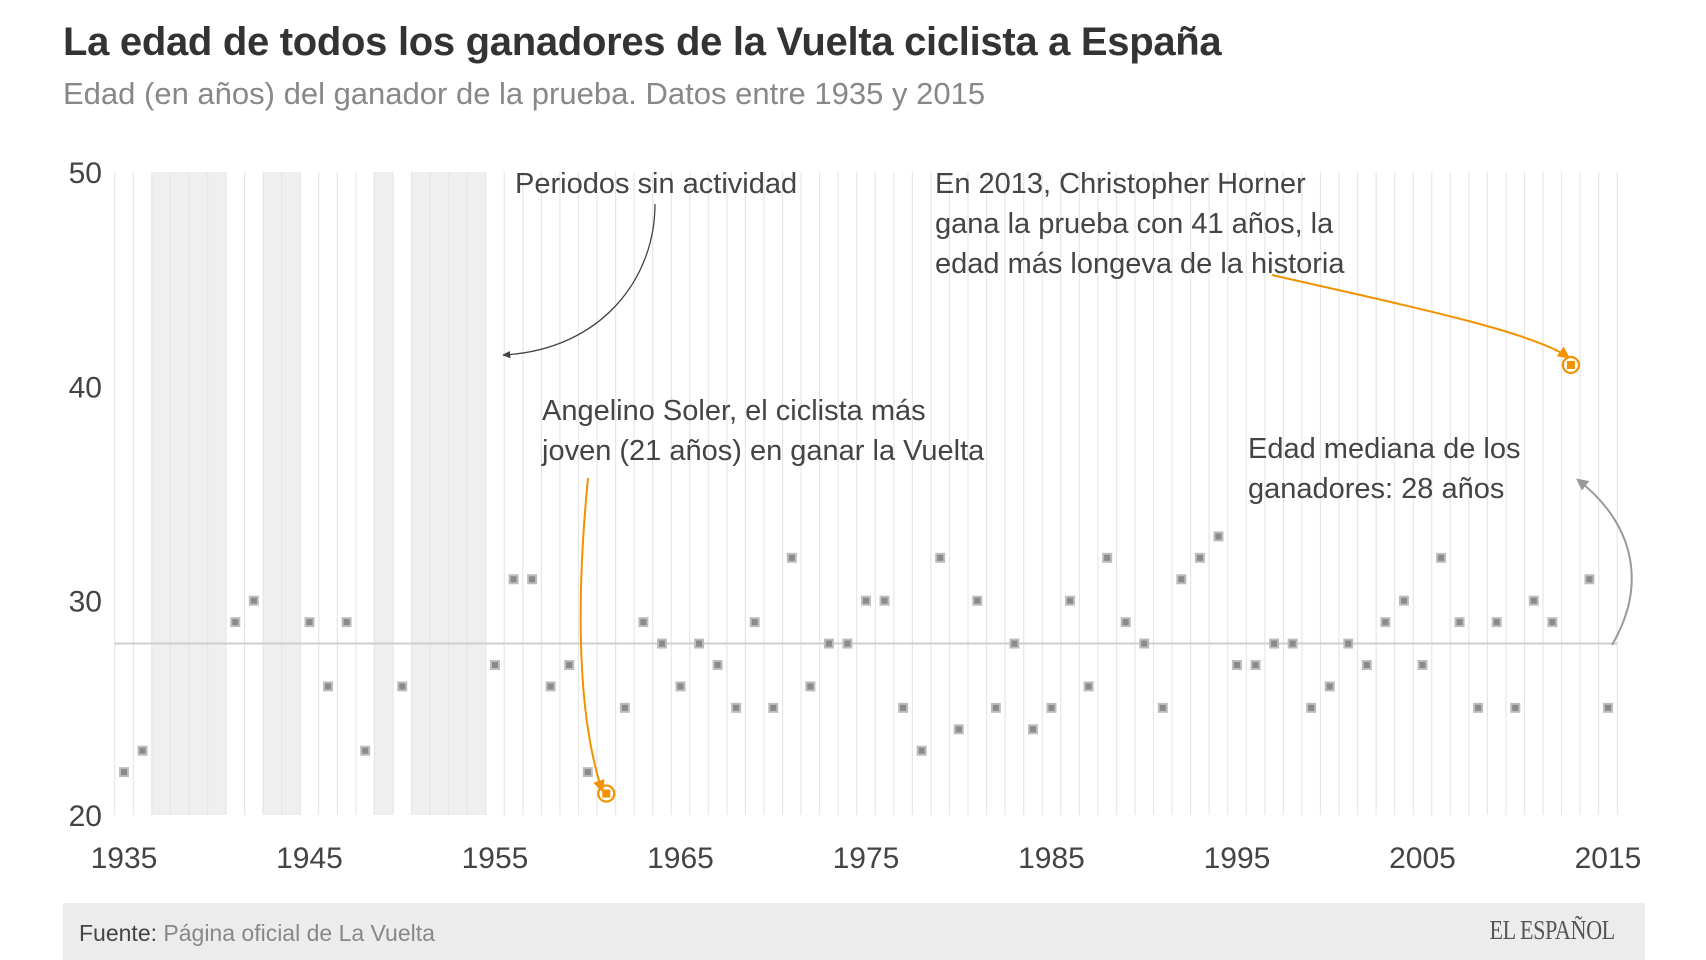 Image resolution: width=1706 pixels, height=960 pixels. I want to click on x-tick-label: 1945, so click(309, 858).